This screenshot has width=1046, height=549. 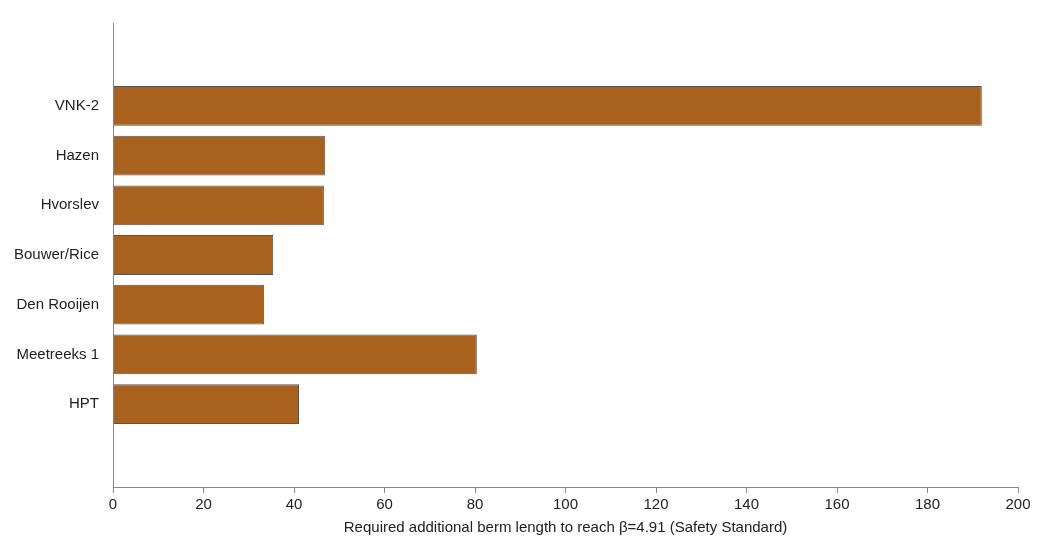 What do you see at coordinates (566, 504) in the screenshot?
I see `x-tick-label: 100` at bounding box center [566, 504].